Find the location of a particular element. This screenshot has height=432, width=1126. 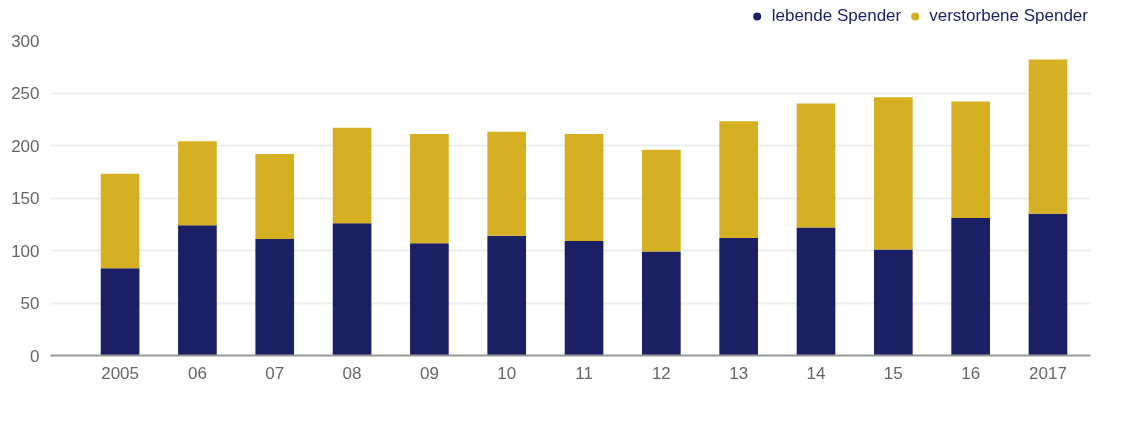

x-tick-label: 13 is located at coordinates (739, 373).